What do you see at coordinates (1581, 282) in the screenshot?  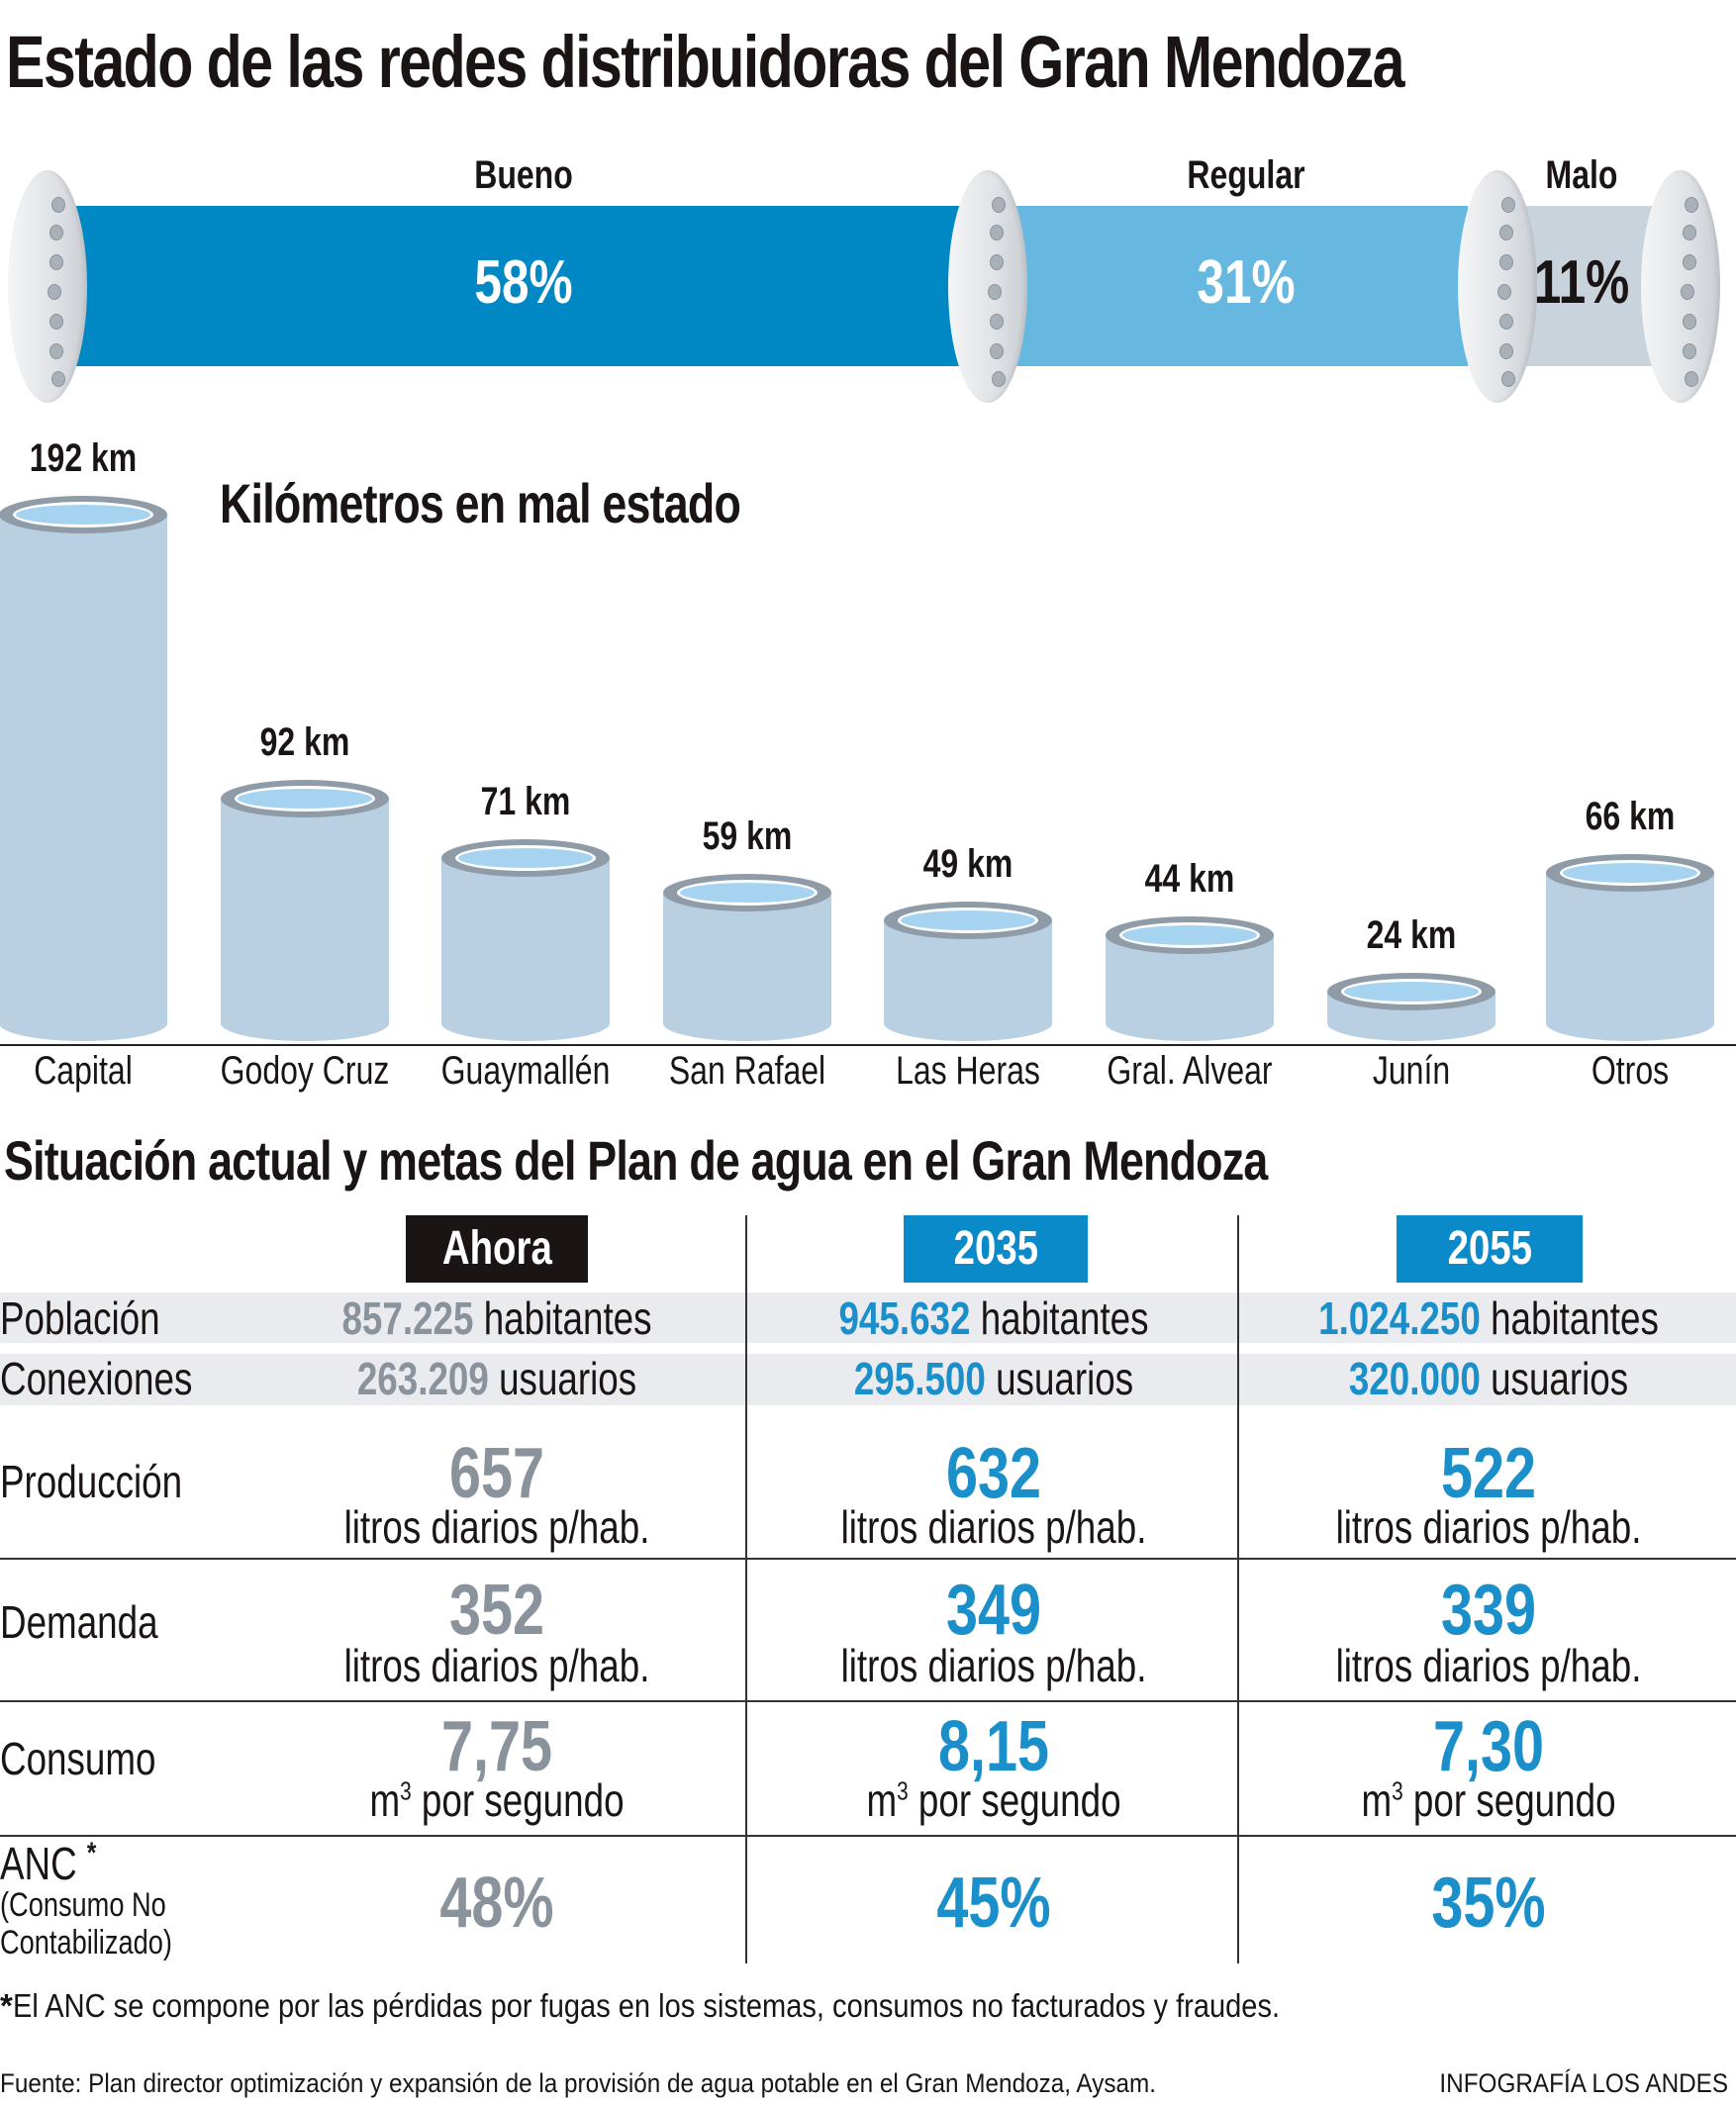 I see `pipe-value-malo: 11%` at bounding box center [1581, 282].